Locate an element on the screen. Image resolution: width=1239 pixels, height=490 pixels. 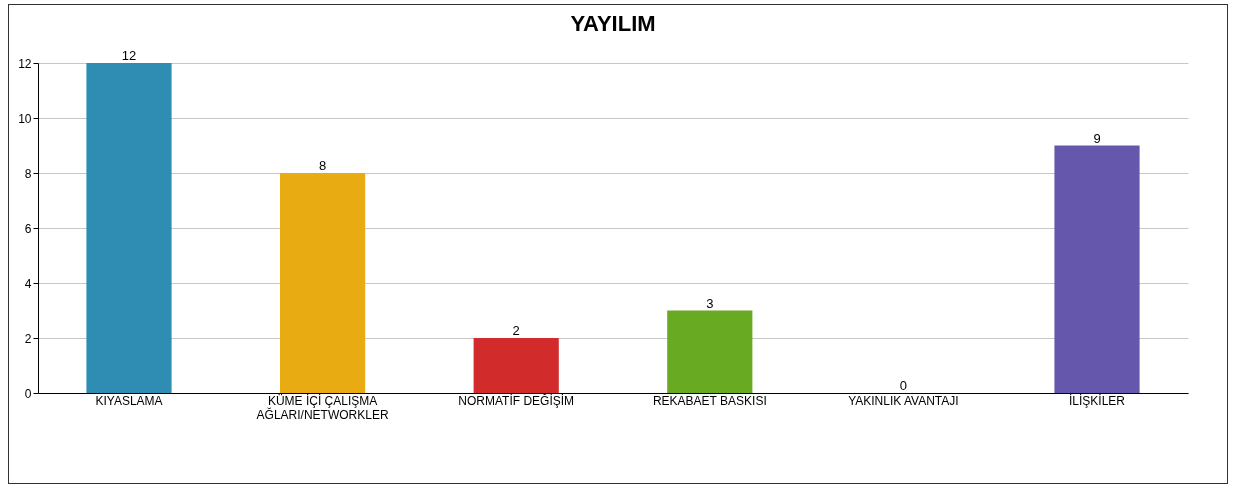
chart-title: YAYILIM is located at coordinates (613, 23).